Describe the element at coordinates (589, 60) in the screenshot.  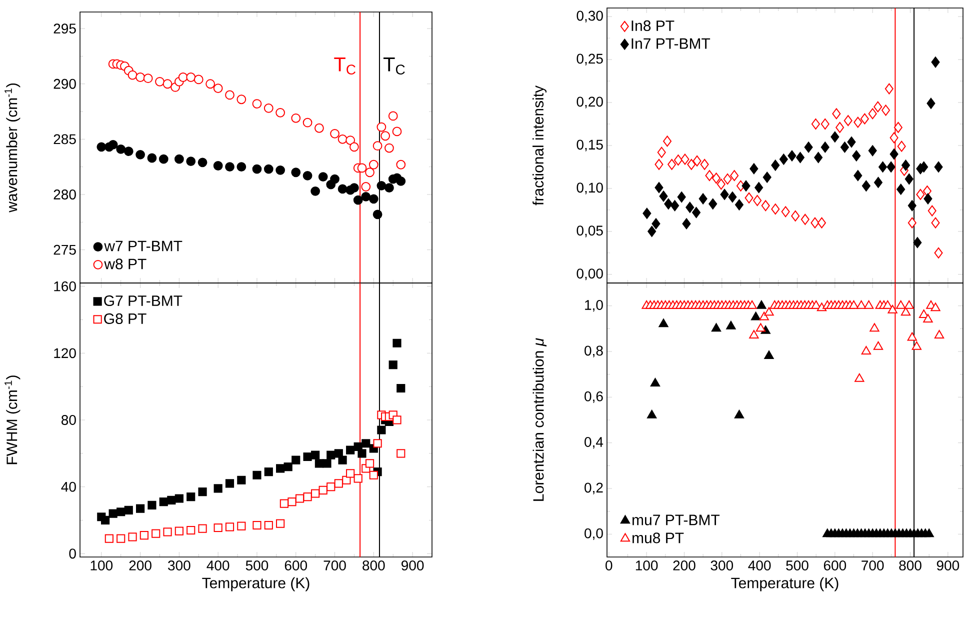
I see `y-tick-label: 0,25` at that location.